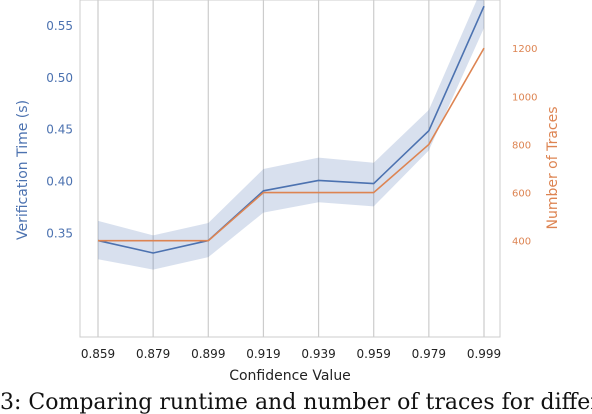 This screenshot has height=414, width=592. What do you see at coordinates (429, 354) in the screenshot?
I see `x-tick-label: 0.979` at bounding box center [429, 354].